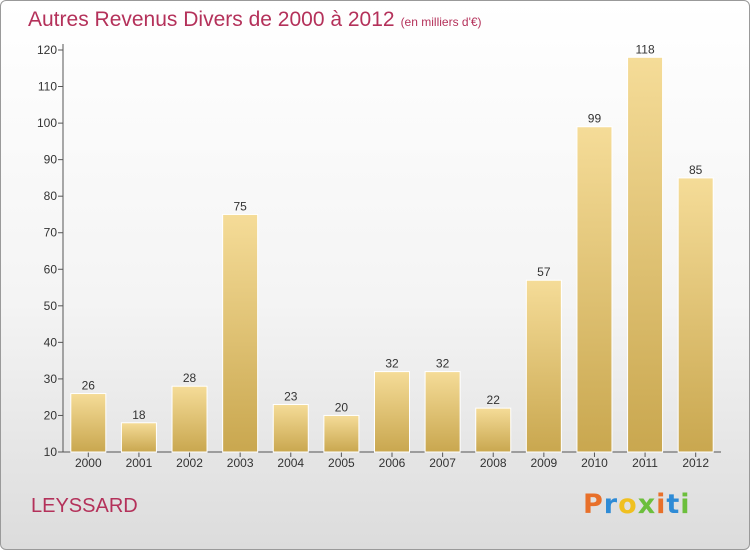 The height and width of the screenshot is (550, 750). I want to click on y-tick-label: 50, so click(51, 306).